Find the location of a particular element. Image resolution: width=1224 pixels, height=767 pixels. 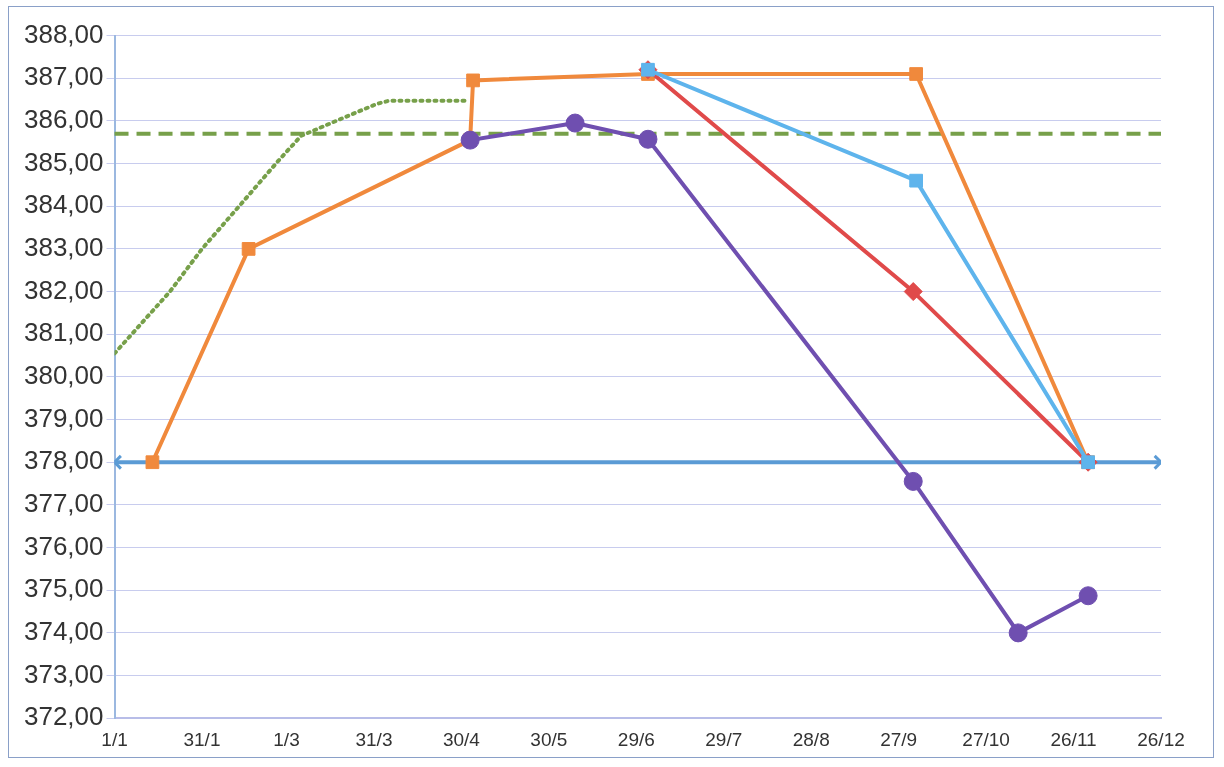

x-tick-label: 31/3 is located at coordinates (374, 739).